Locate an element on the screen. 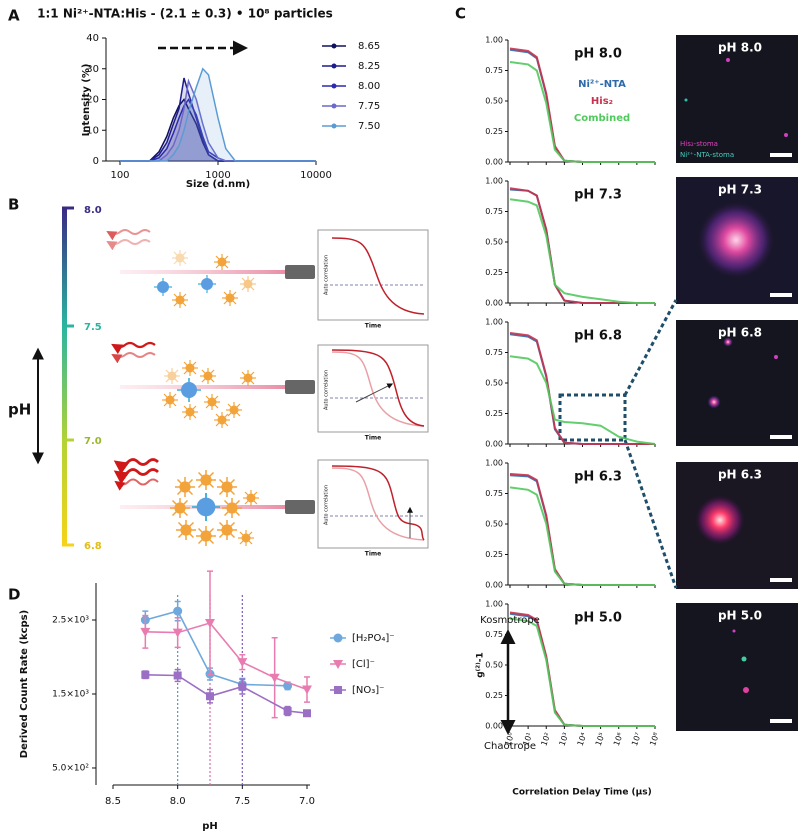  legend-label: Combined is located at coordinates (602, 118).